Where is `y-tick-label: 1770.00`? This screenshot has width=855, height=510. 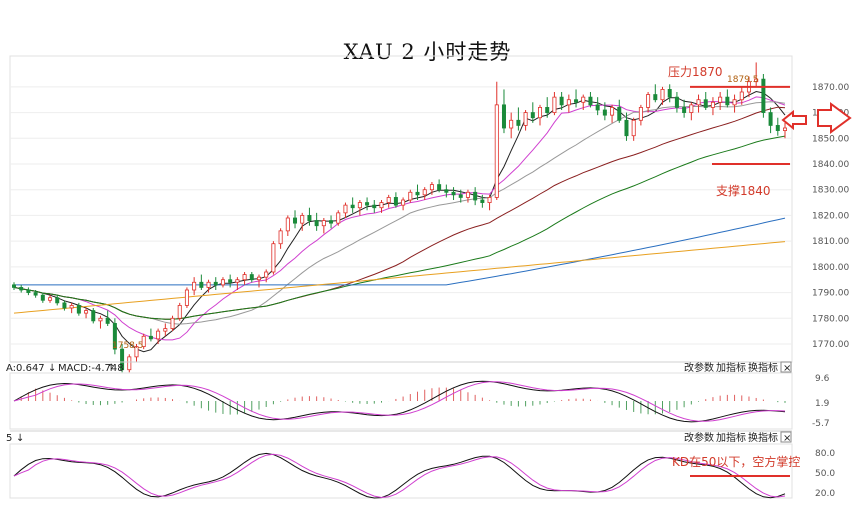 y-tick-label: 1770.00 is located at coordinates (830, 345).